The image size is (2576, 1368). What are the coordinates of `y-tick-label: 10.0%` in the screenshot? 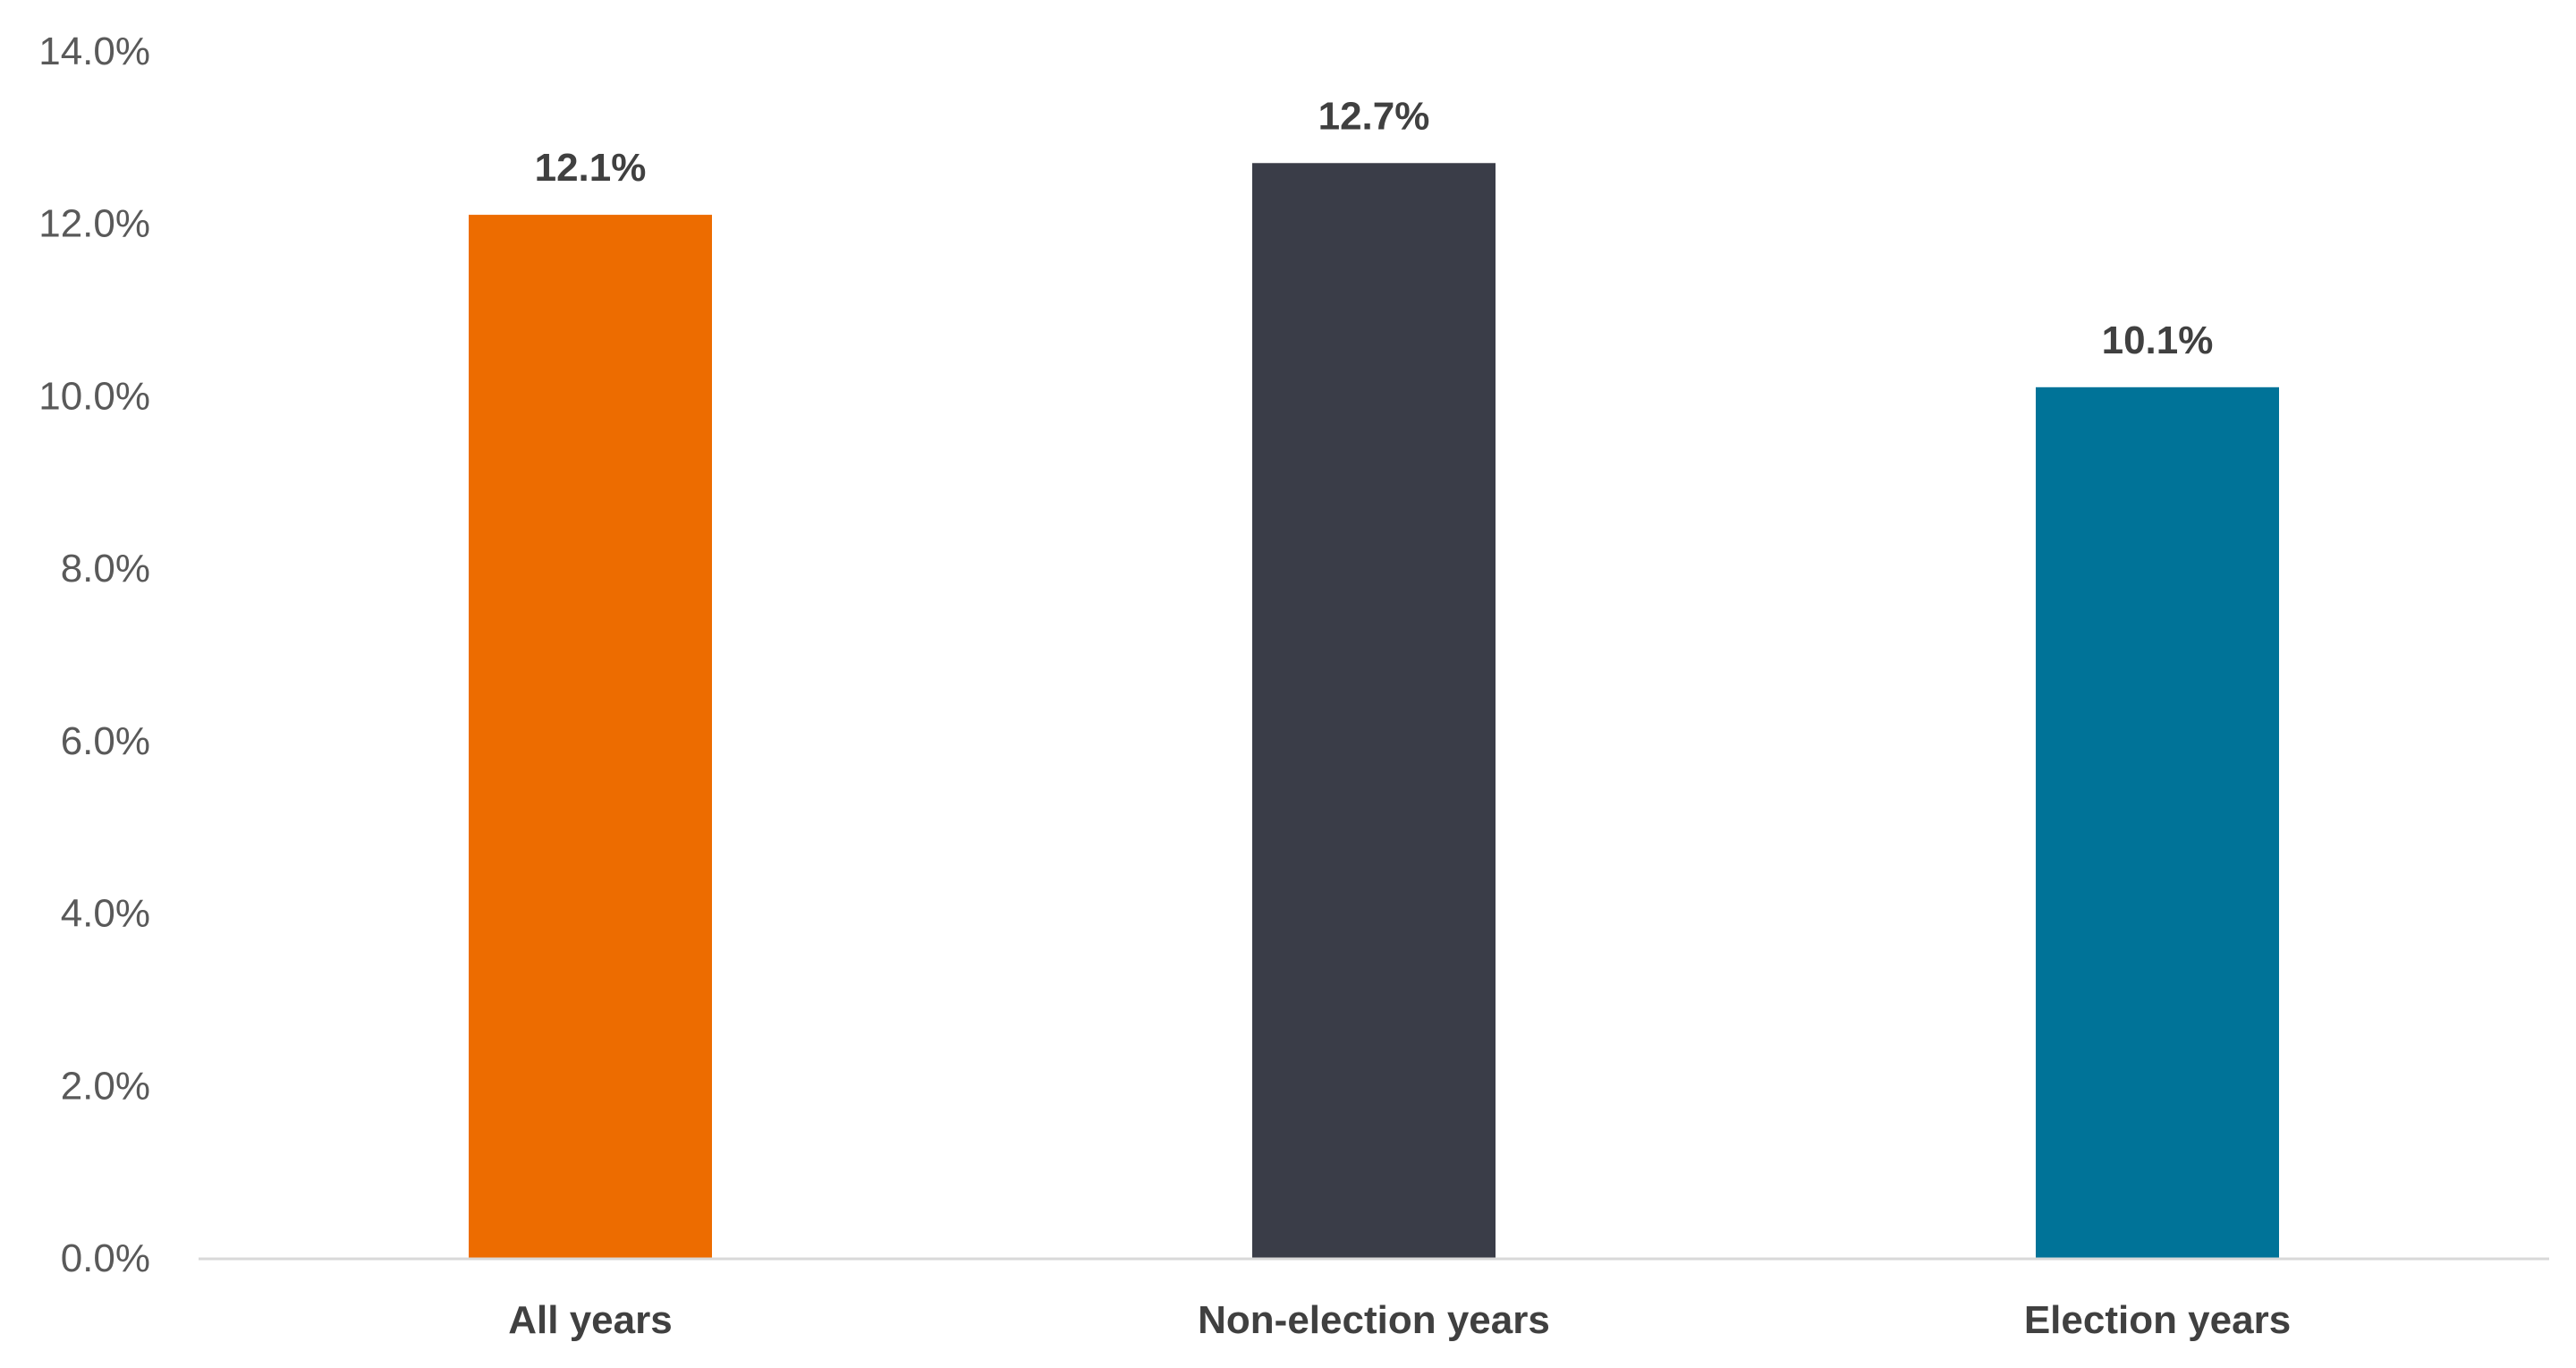 It's located at (94, 396).